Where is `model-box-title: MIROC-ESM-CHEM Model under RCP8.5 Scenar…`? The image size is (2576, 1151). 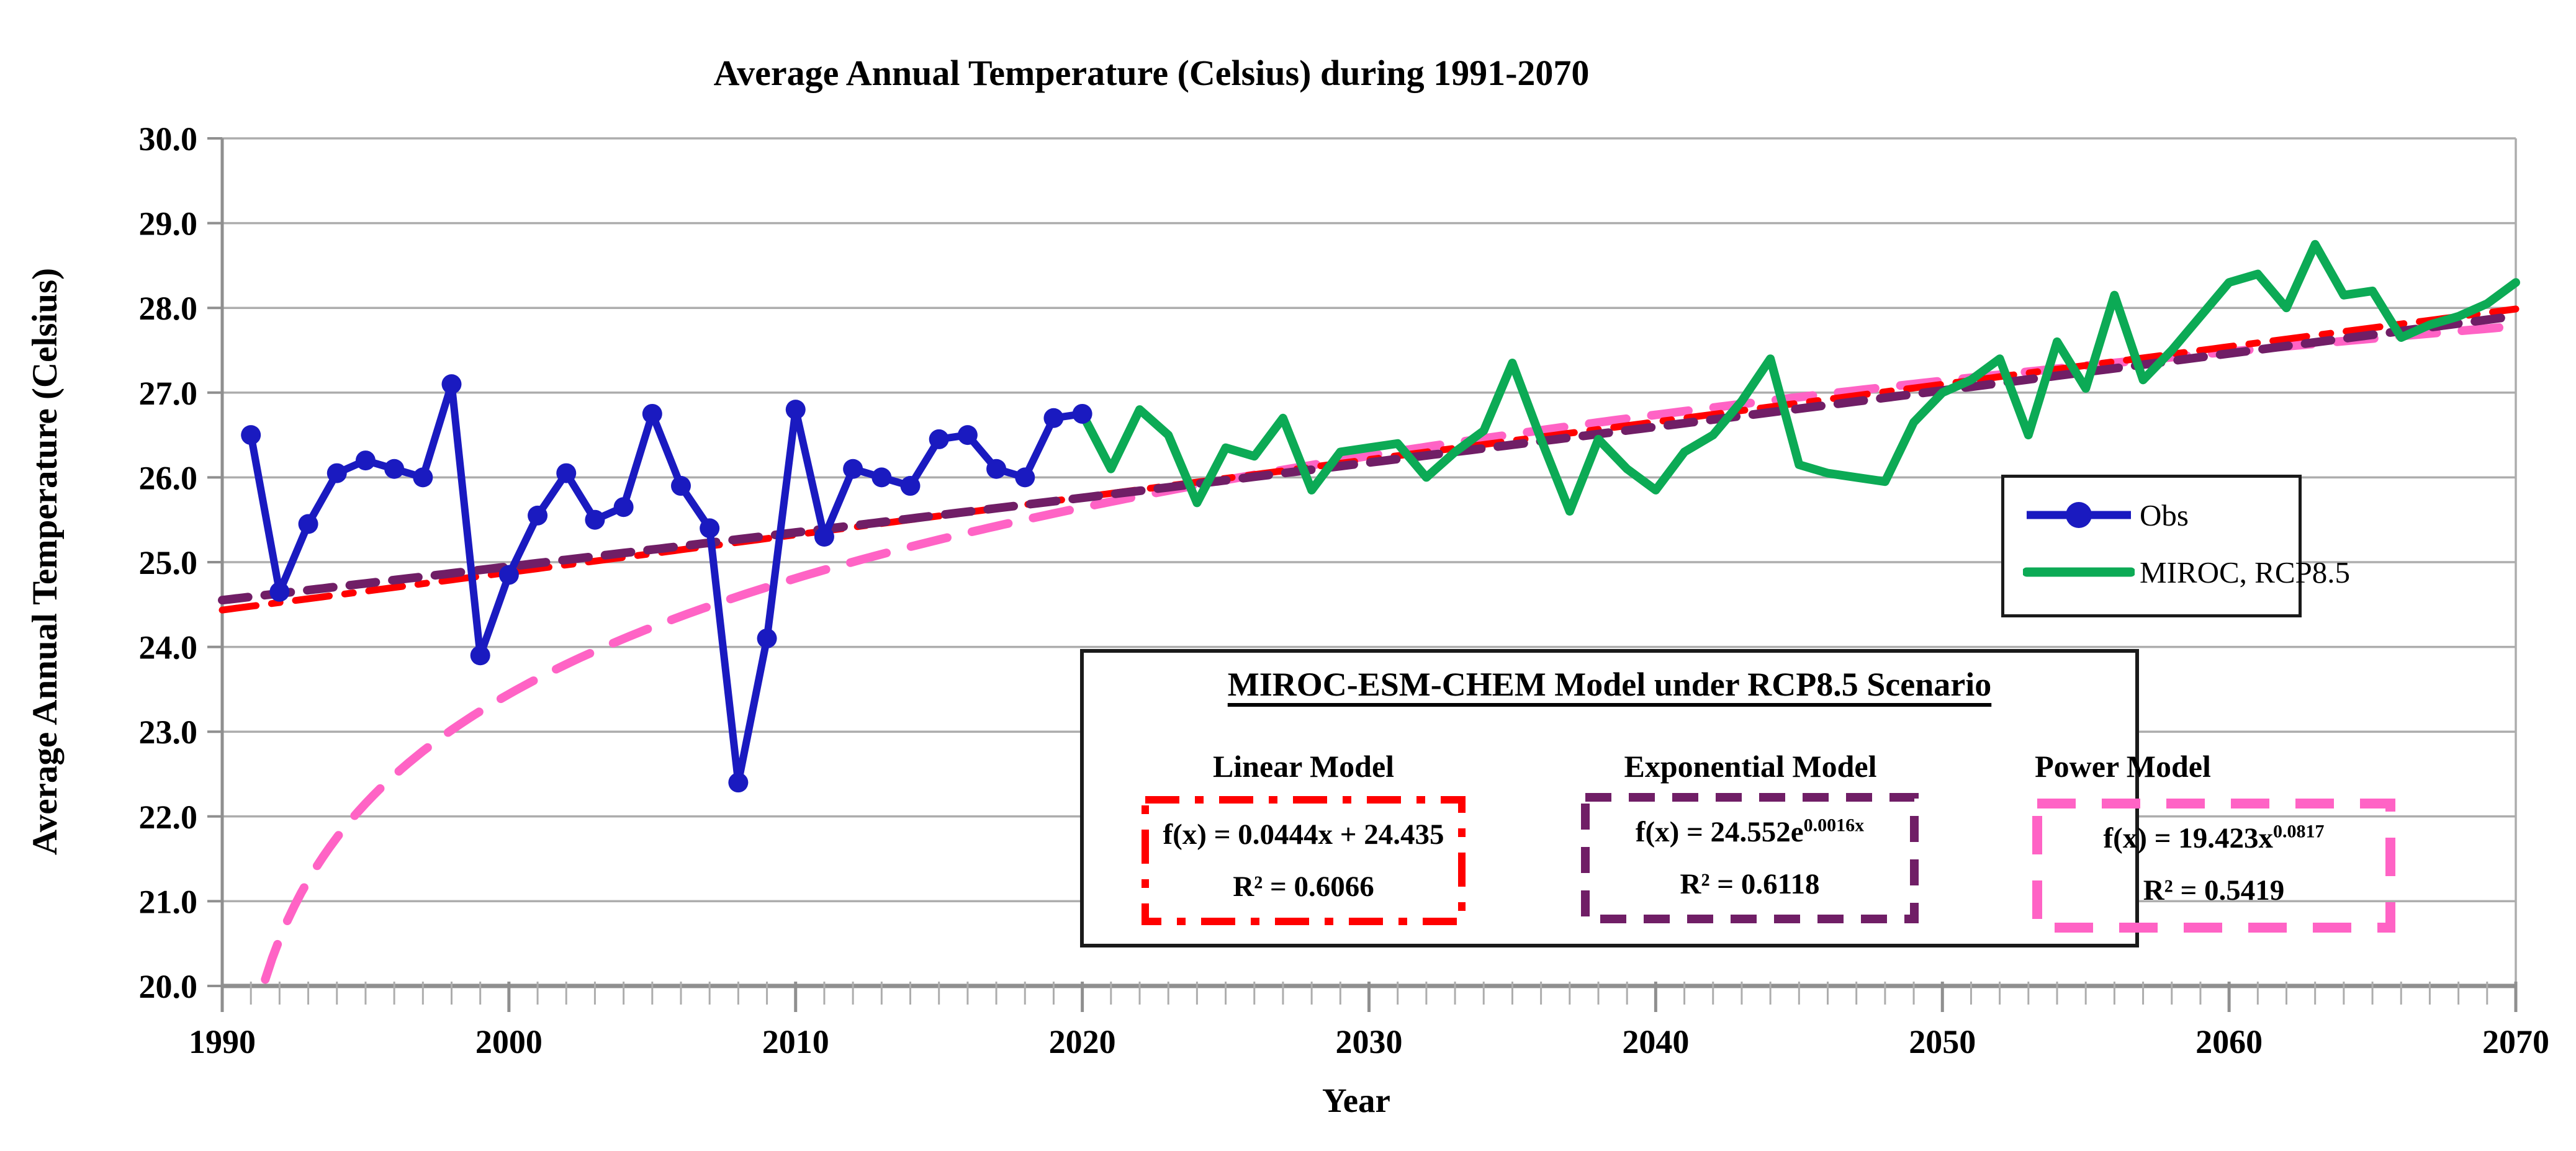
model-box-title: MIROC-ESM-CHEM Model under RCP8.5 Scenar… is located at coordinates (1609, 684).